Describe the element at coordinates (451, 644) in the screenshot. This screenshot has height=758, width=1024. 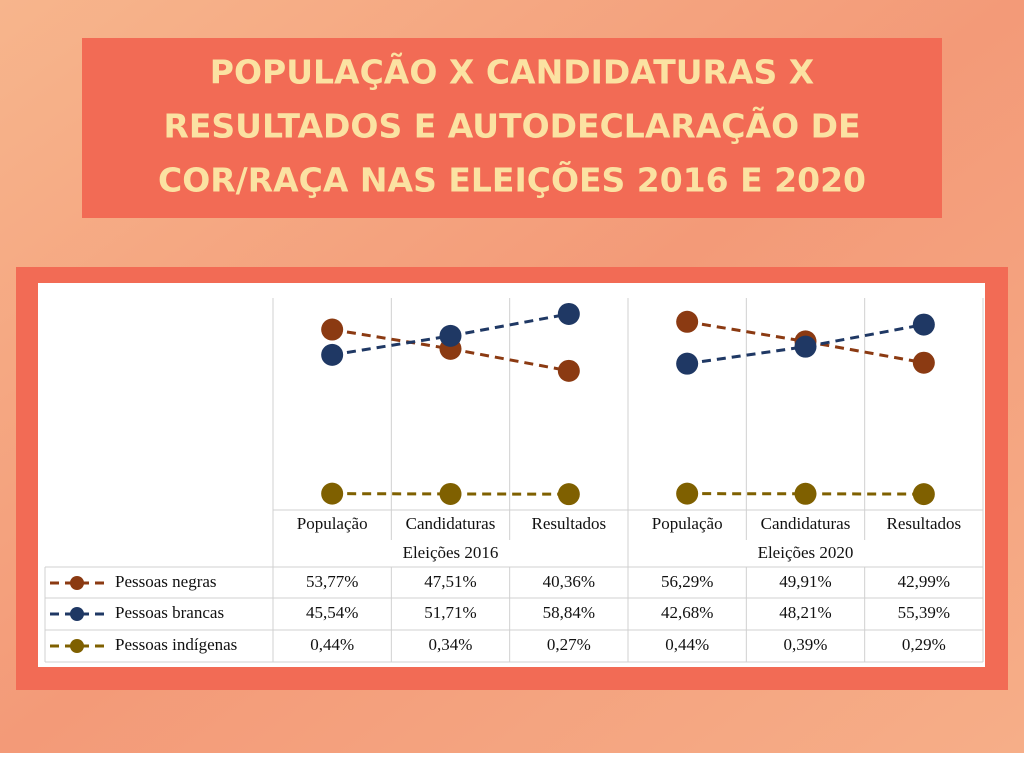
I see `table-value: 0,34%` at that location.